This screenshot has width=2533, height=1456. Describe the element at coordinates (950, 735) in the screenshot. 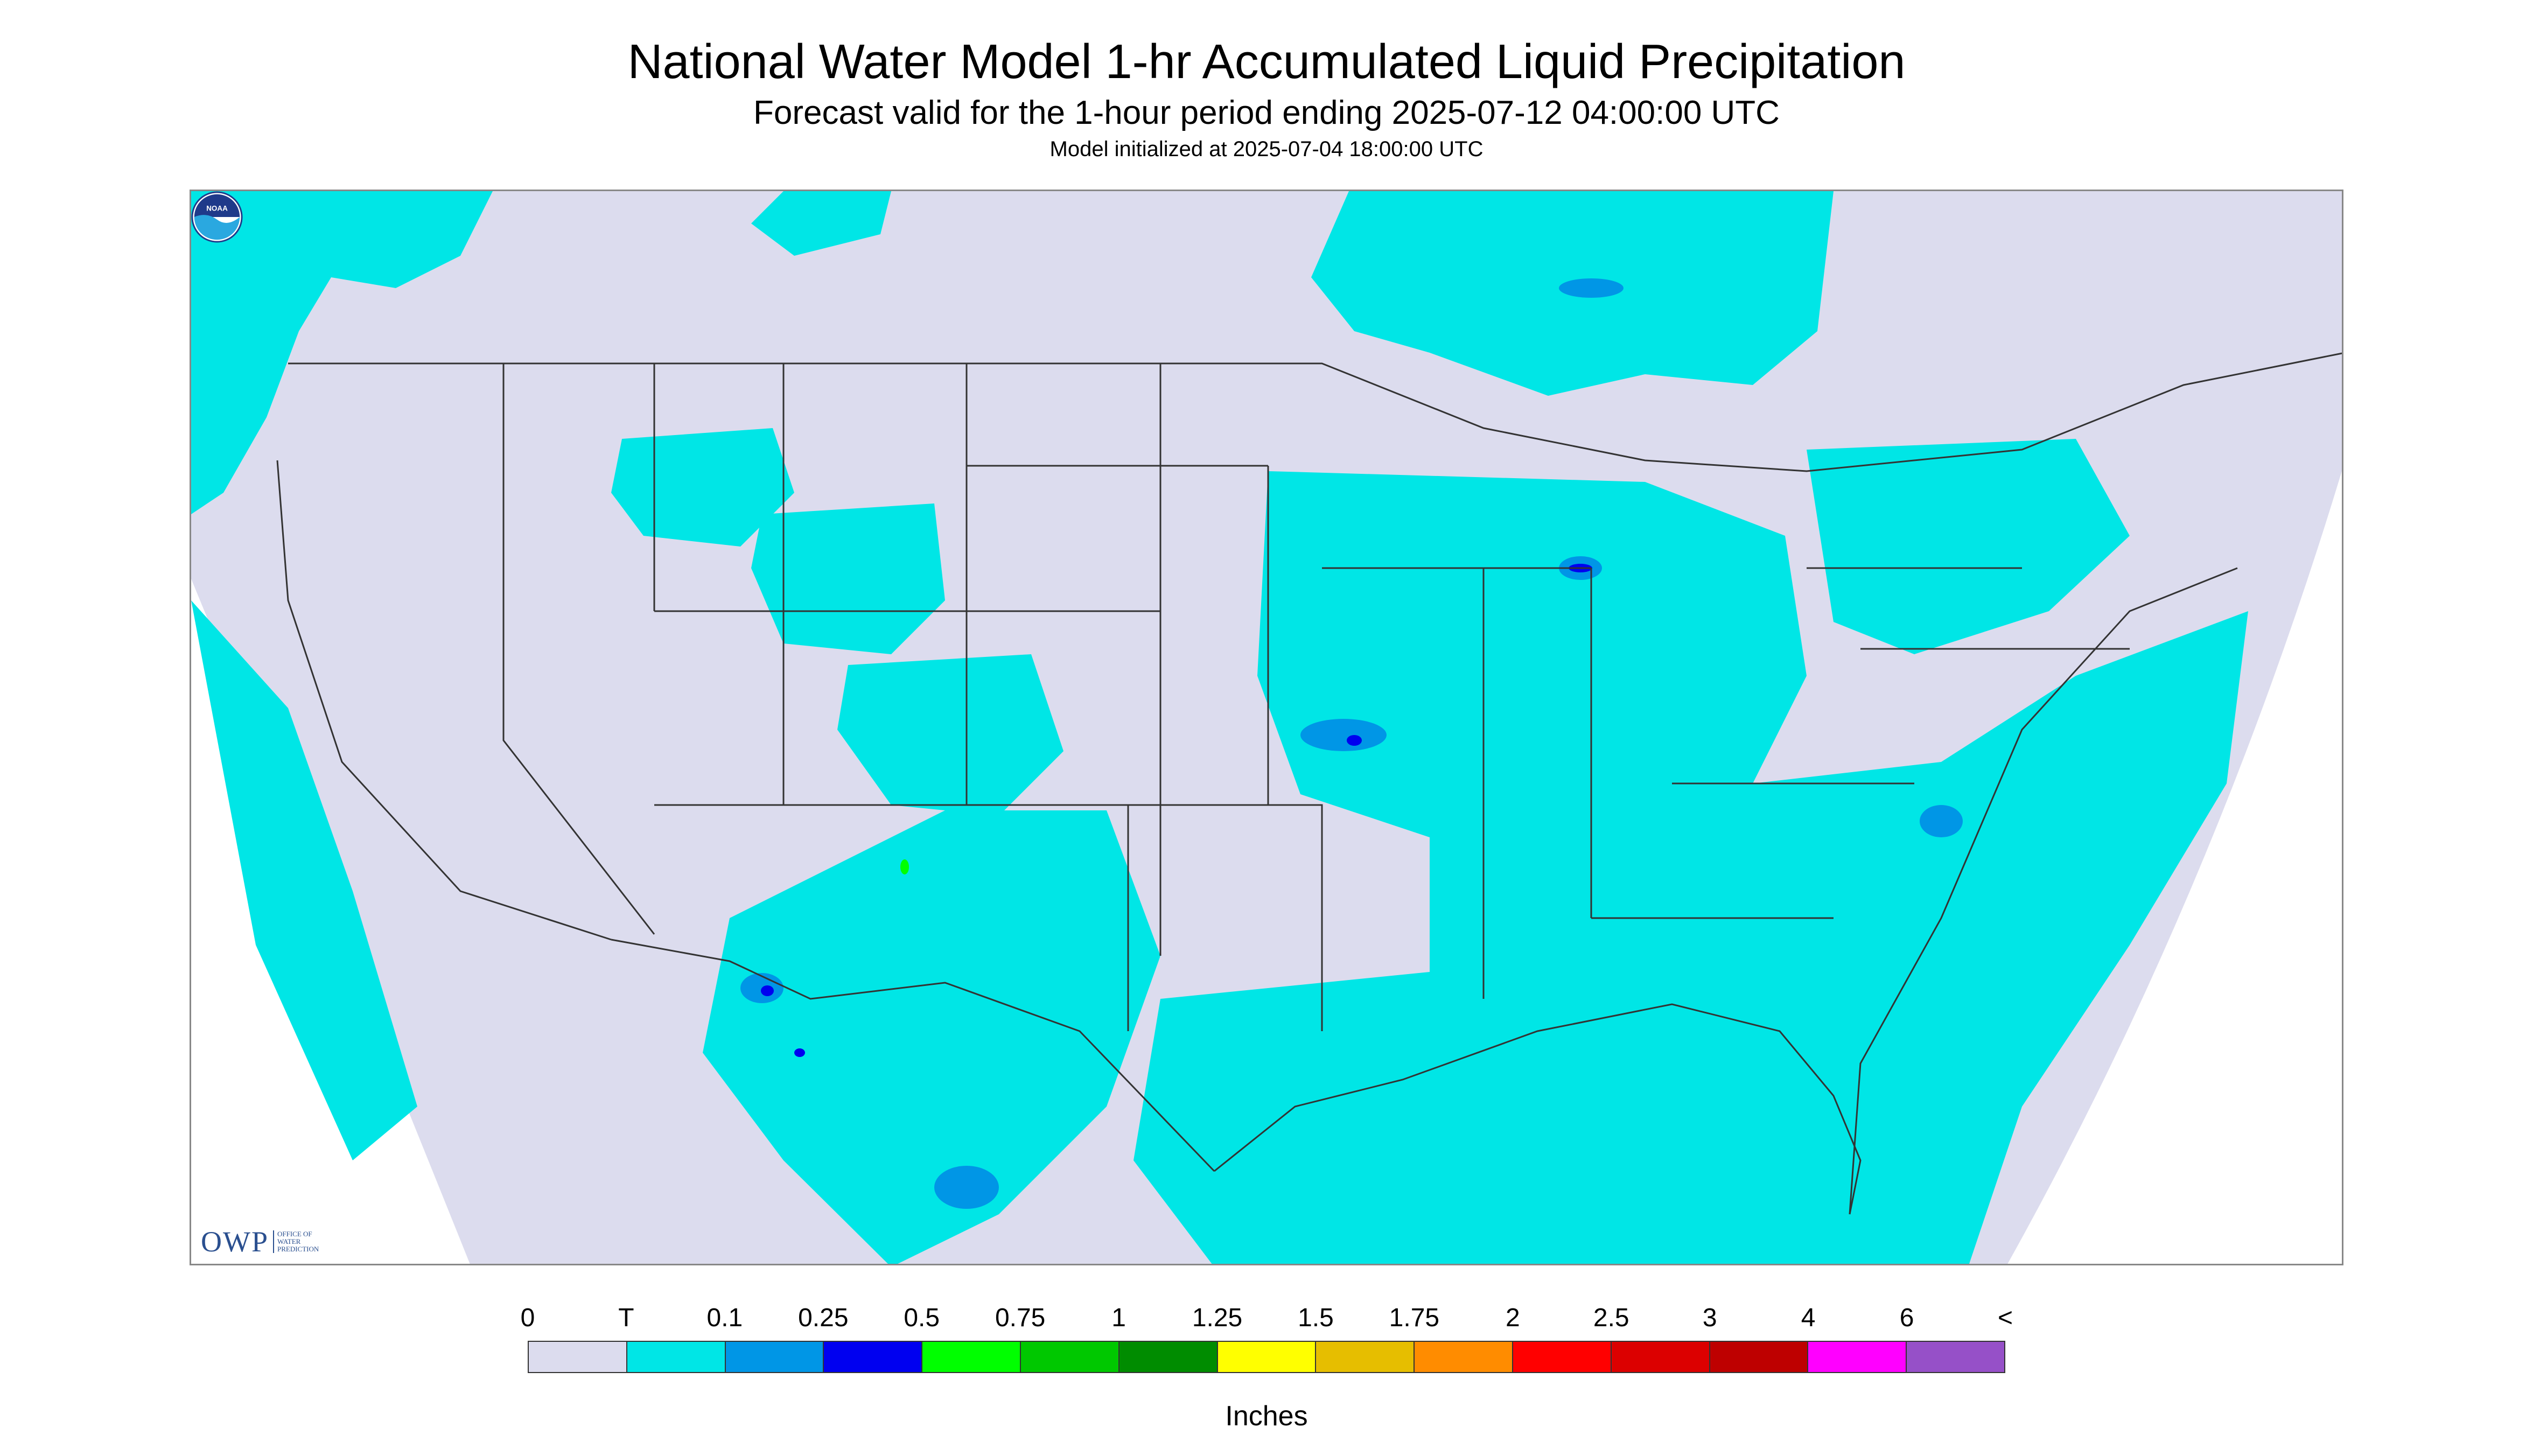

I see `colorado-area` at that location.